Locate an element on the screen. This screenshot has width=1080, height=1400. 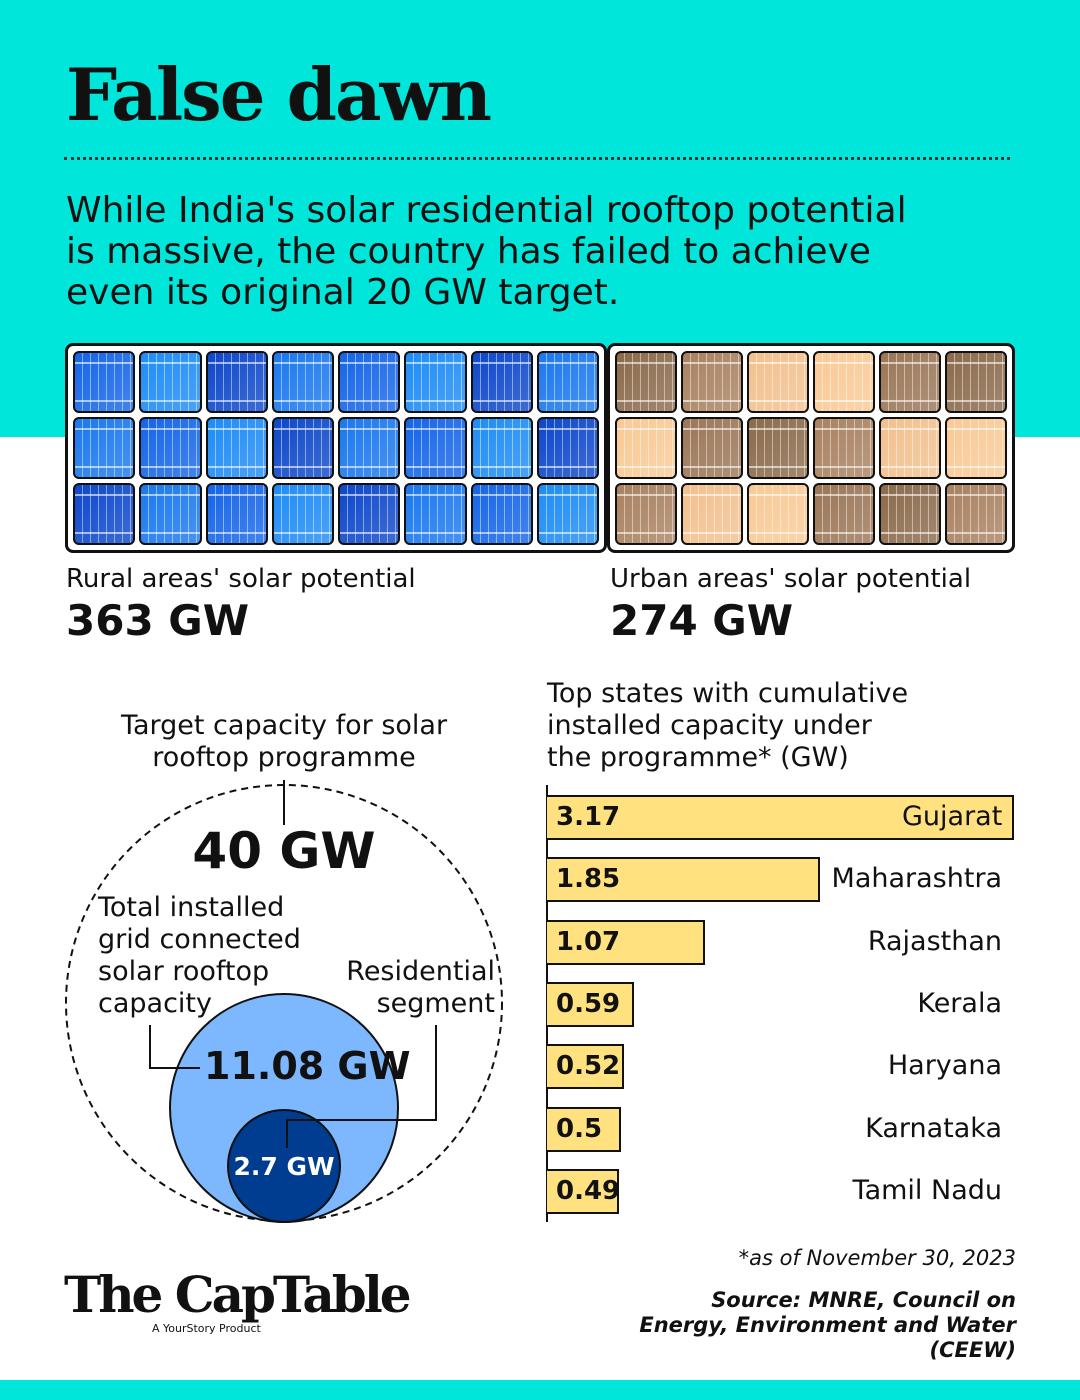
installed-leader is located at coordinates (174, 1047).